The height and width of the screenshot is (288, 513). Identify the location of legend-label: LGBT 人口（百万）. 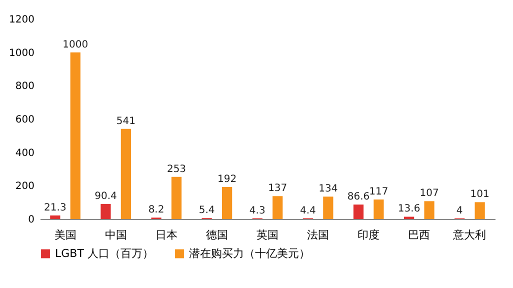
(104, 253).